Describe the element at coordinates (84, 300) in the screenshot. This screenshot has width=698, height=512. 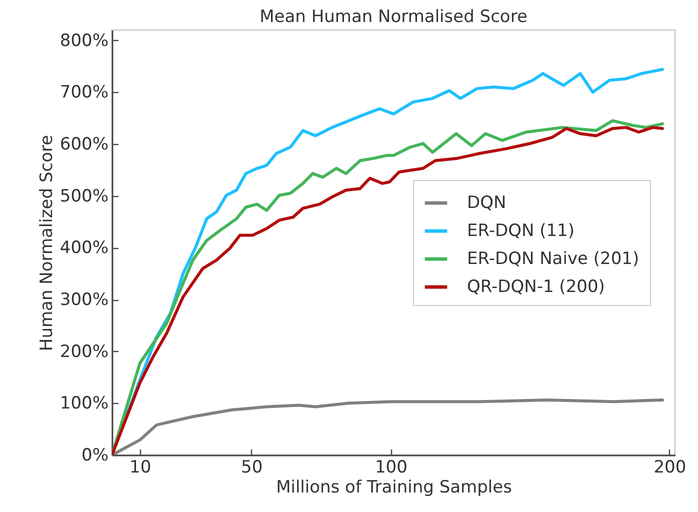
I see `y-tick-label: 300%` at that location.